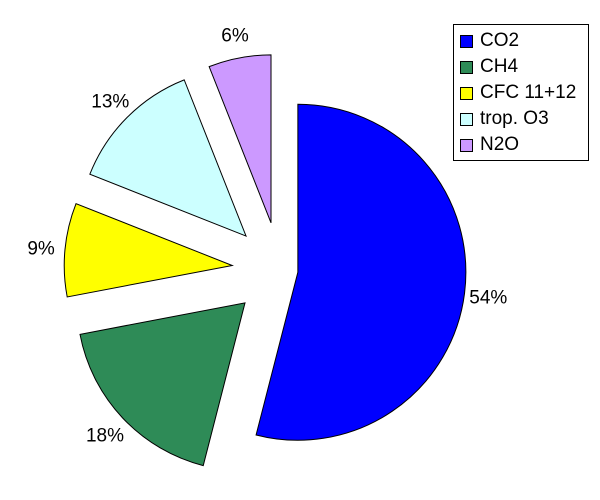 This screenshot has width=600, height=500. What do you see at coordinates (528, 92) in the screenshot?
I see `legend-label: CFC 11+12` at bounding box center [528, 92].